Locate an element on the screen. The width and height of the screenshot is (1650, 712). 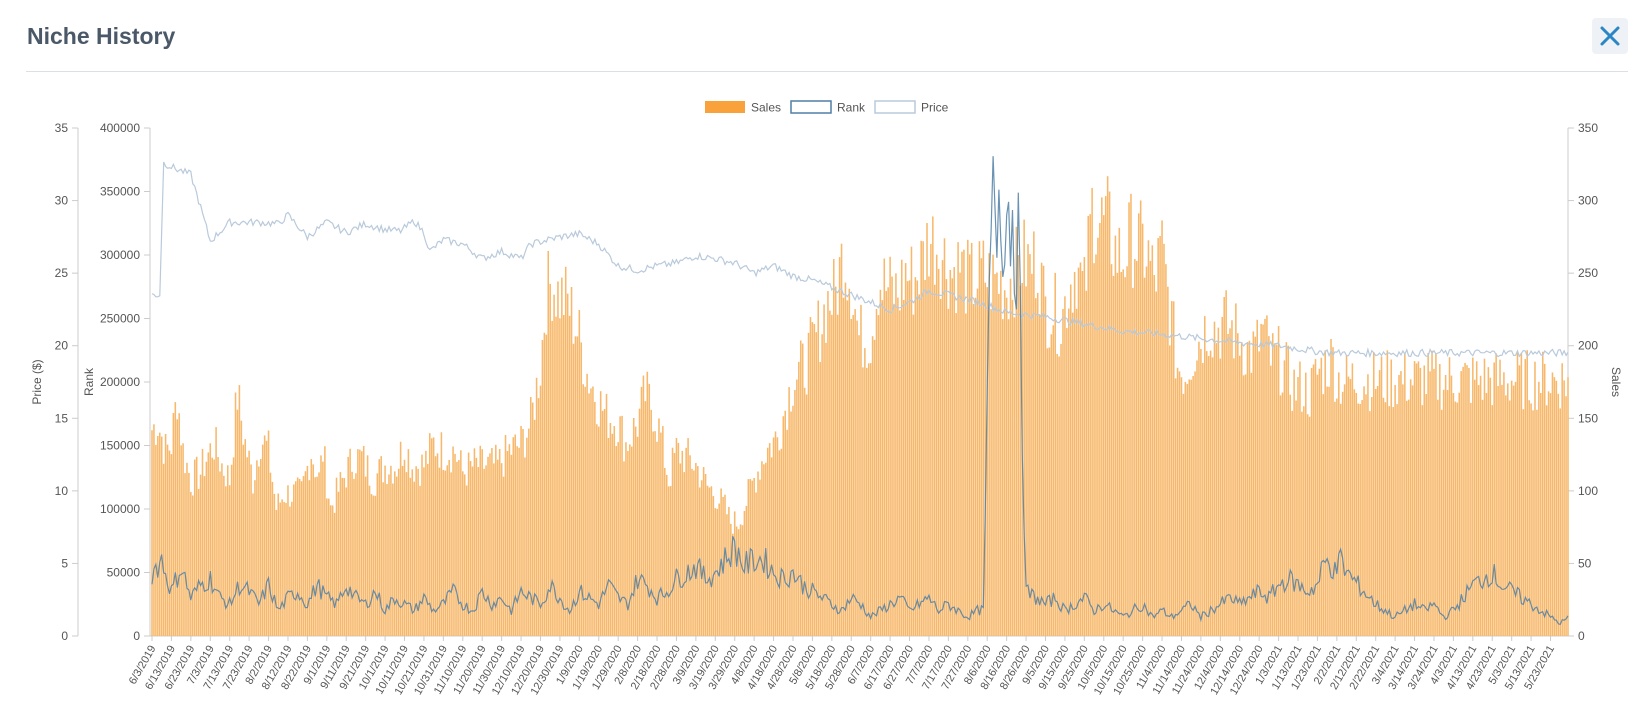
price-tick-label: 20 is located at coordinates (62, 346).